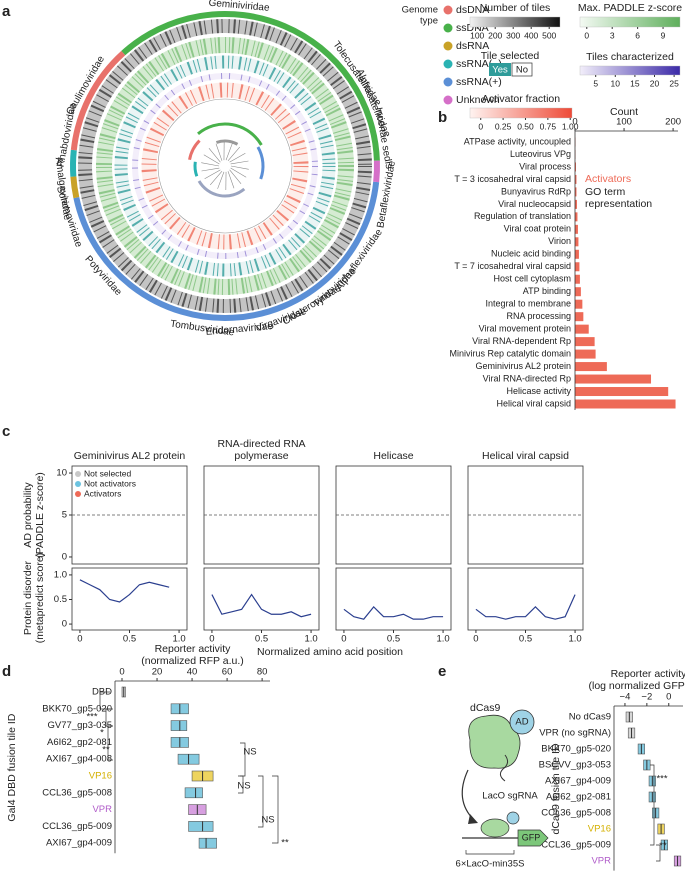 This screenshot has width=685, height=874. I want to click on sig-bracket, so click(261, 801).